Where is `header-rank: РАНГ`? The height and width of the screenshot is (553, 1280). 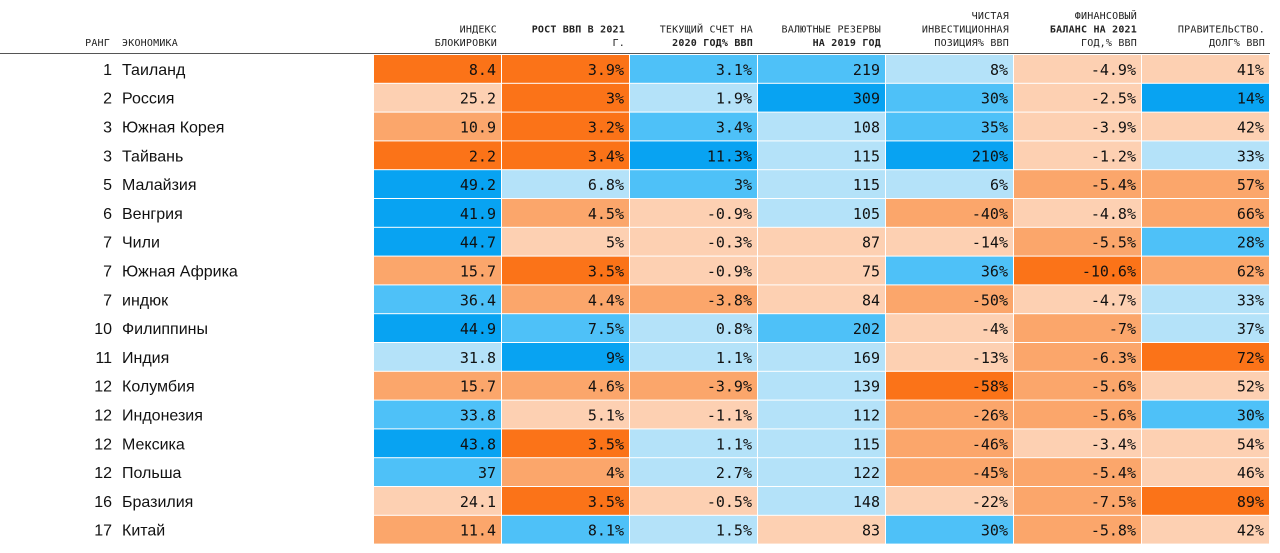 header-rank: РАНГ is located at coordinates (97, 43).